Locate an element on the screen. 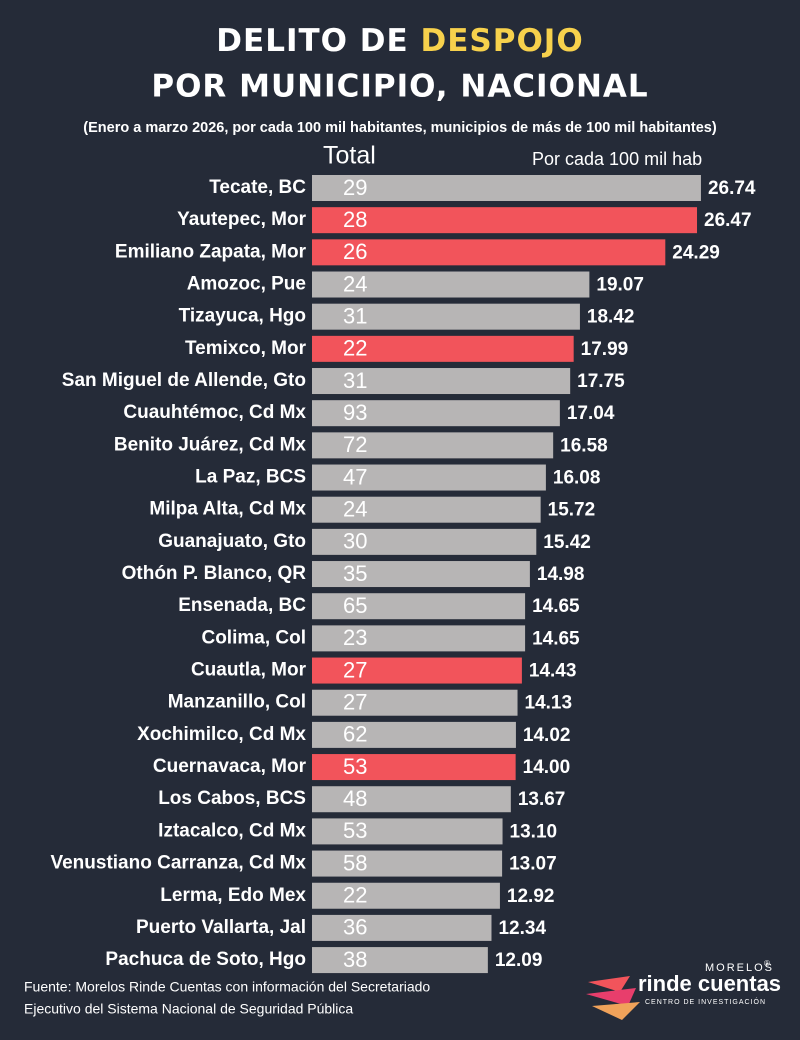  total-label: 35 is located at coordinates (355, 573).